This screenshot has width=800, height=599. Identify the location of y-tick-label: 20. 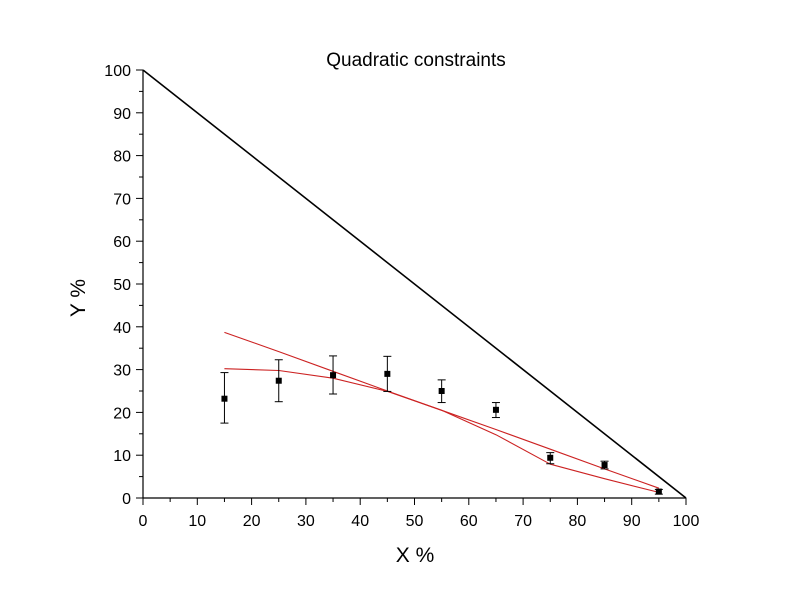
(122, 413).